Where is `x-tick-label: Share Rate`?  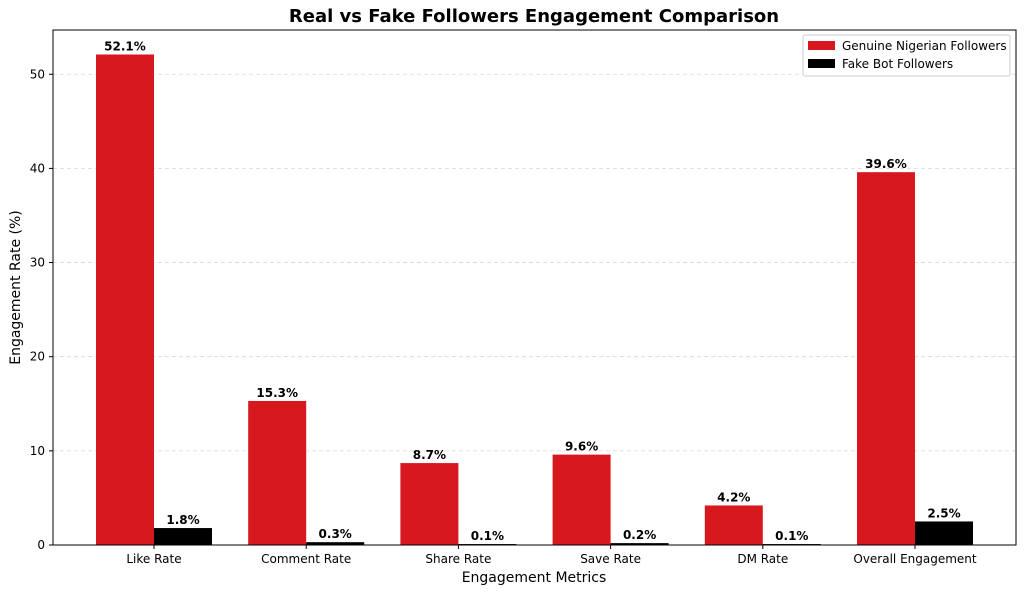 x-tick-label: Share Rate is located at coordinates (458, 559).